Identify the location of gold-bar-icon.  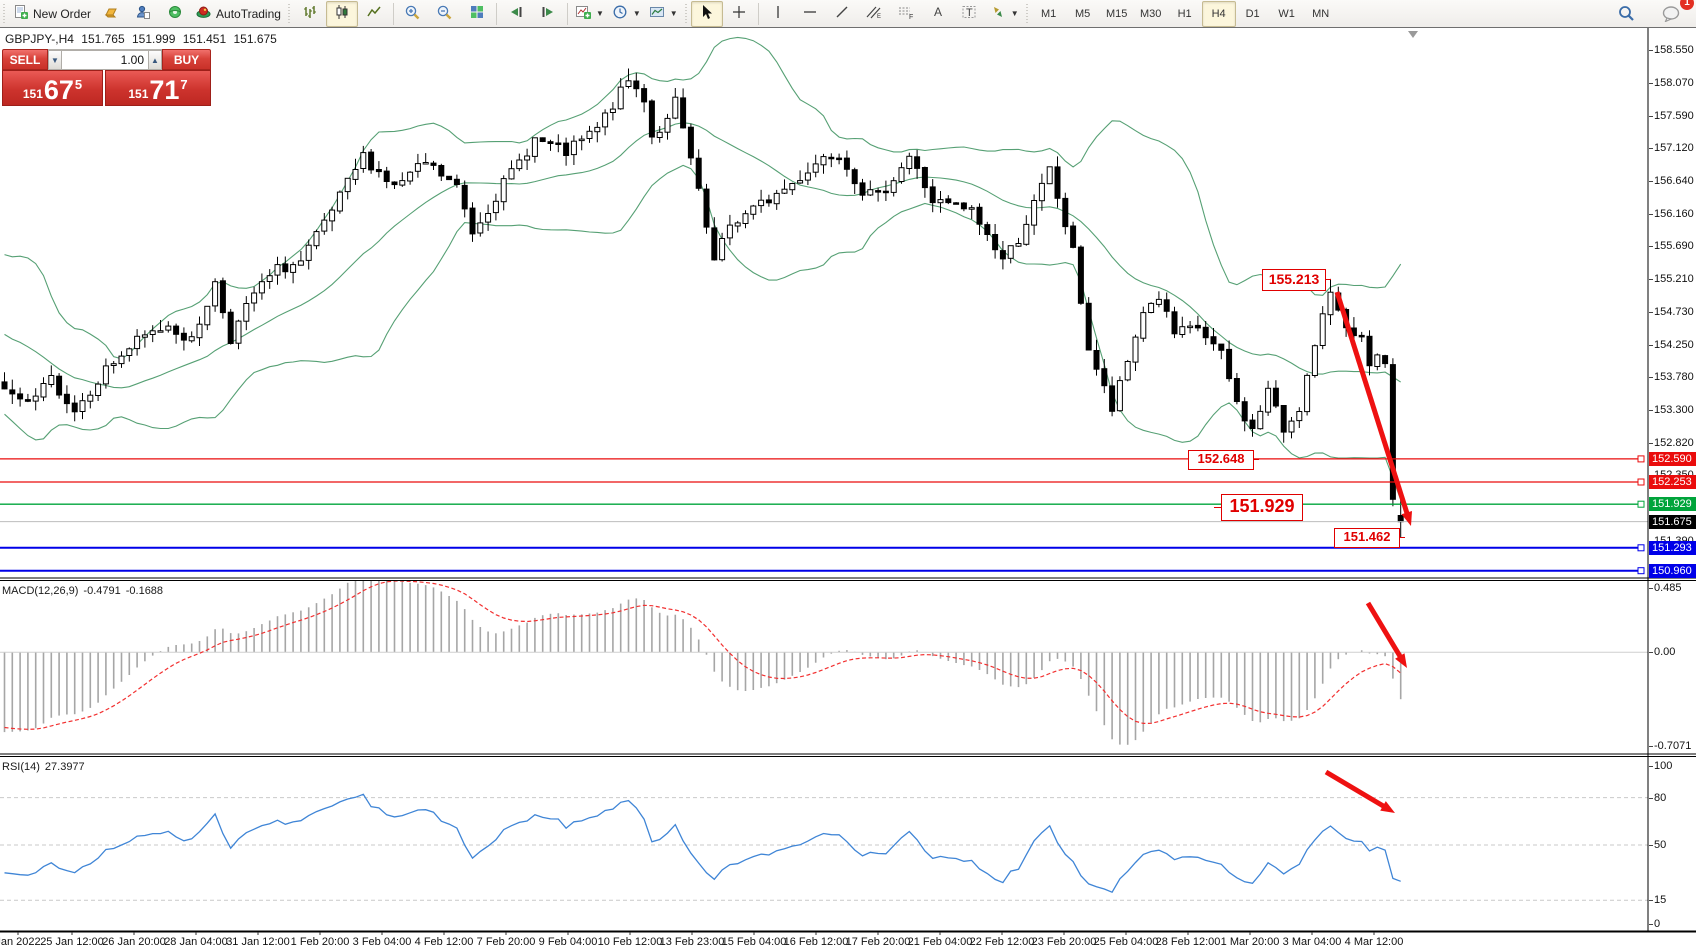
(111, 13).